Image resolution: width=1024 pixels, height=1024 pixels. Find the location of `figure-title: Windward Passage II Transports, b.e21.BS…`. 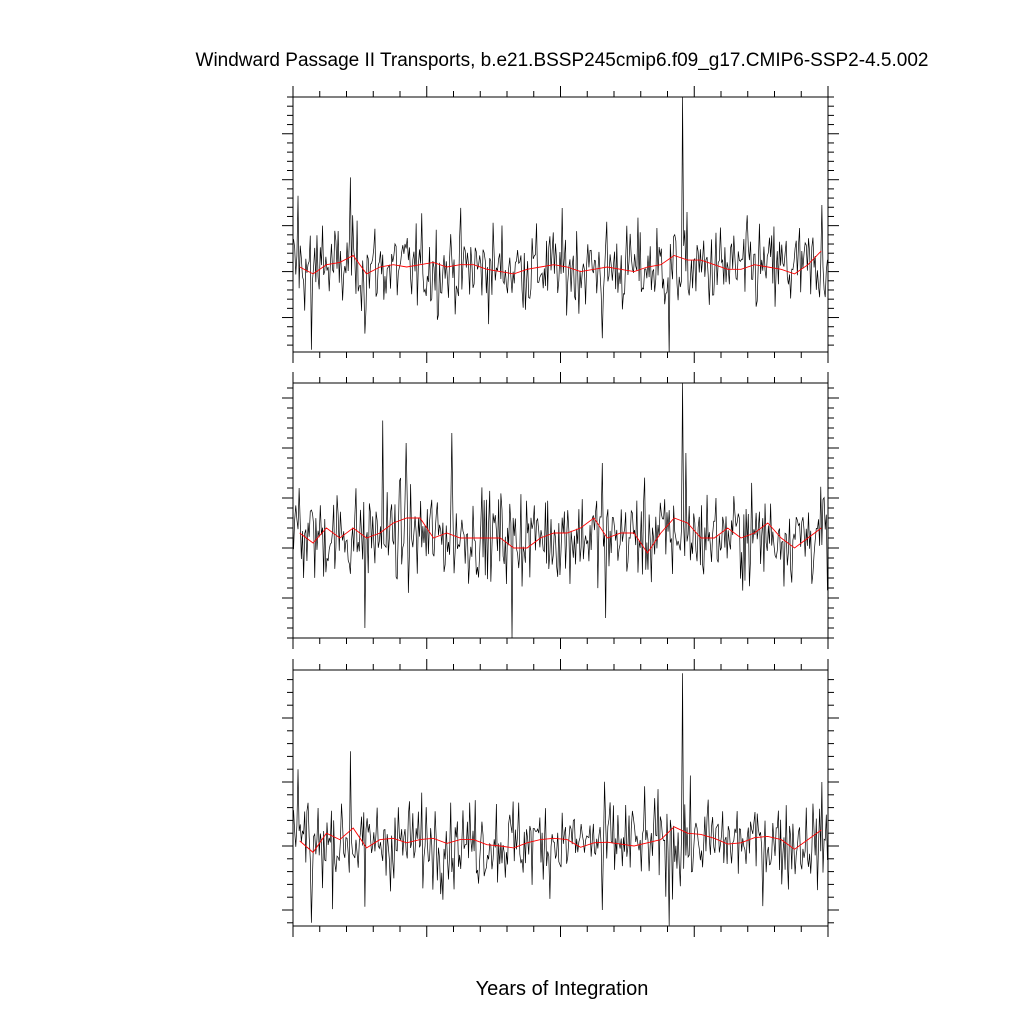

figure-title: Windward Passage II Transports, b.e21.BS… is located at coordinates (562, 60).